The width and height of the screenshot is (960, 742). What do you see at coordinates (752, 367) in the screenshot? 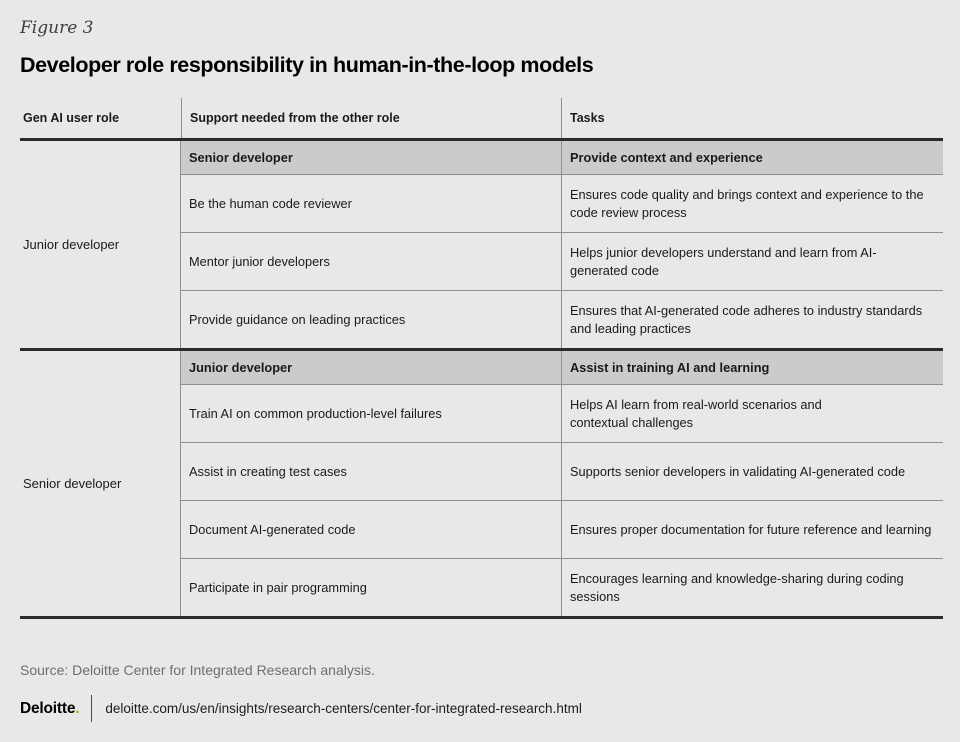
I see `subheader-tasks-cell: Assist in training AI and learning` at bounding box center [752, 367].